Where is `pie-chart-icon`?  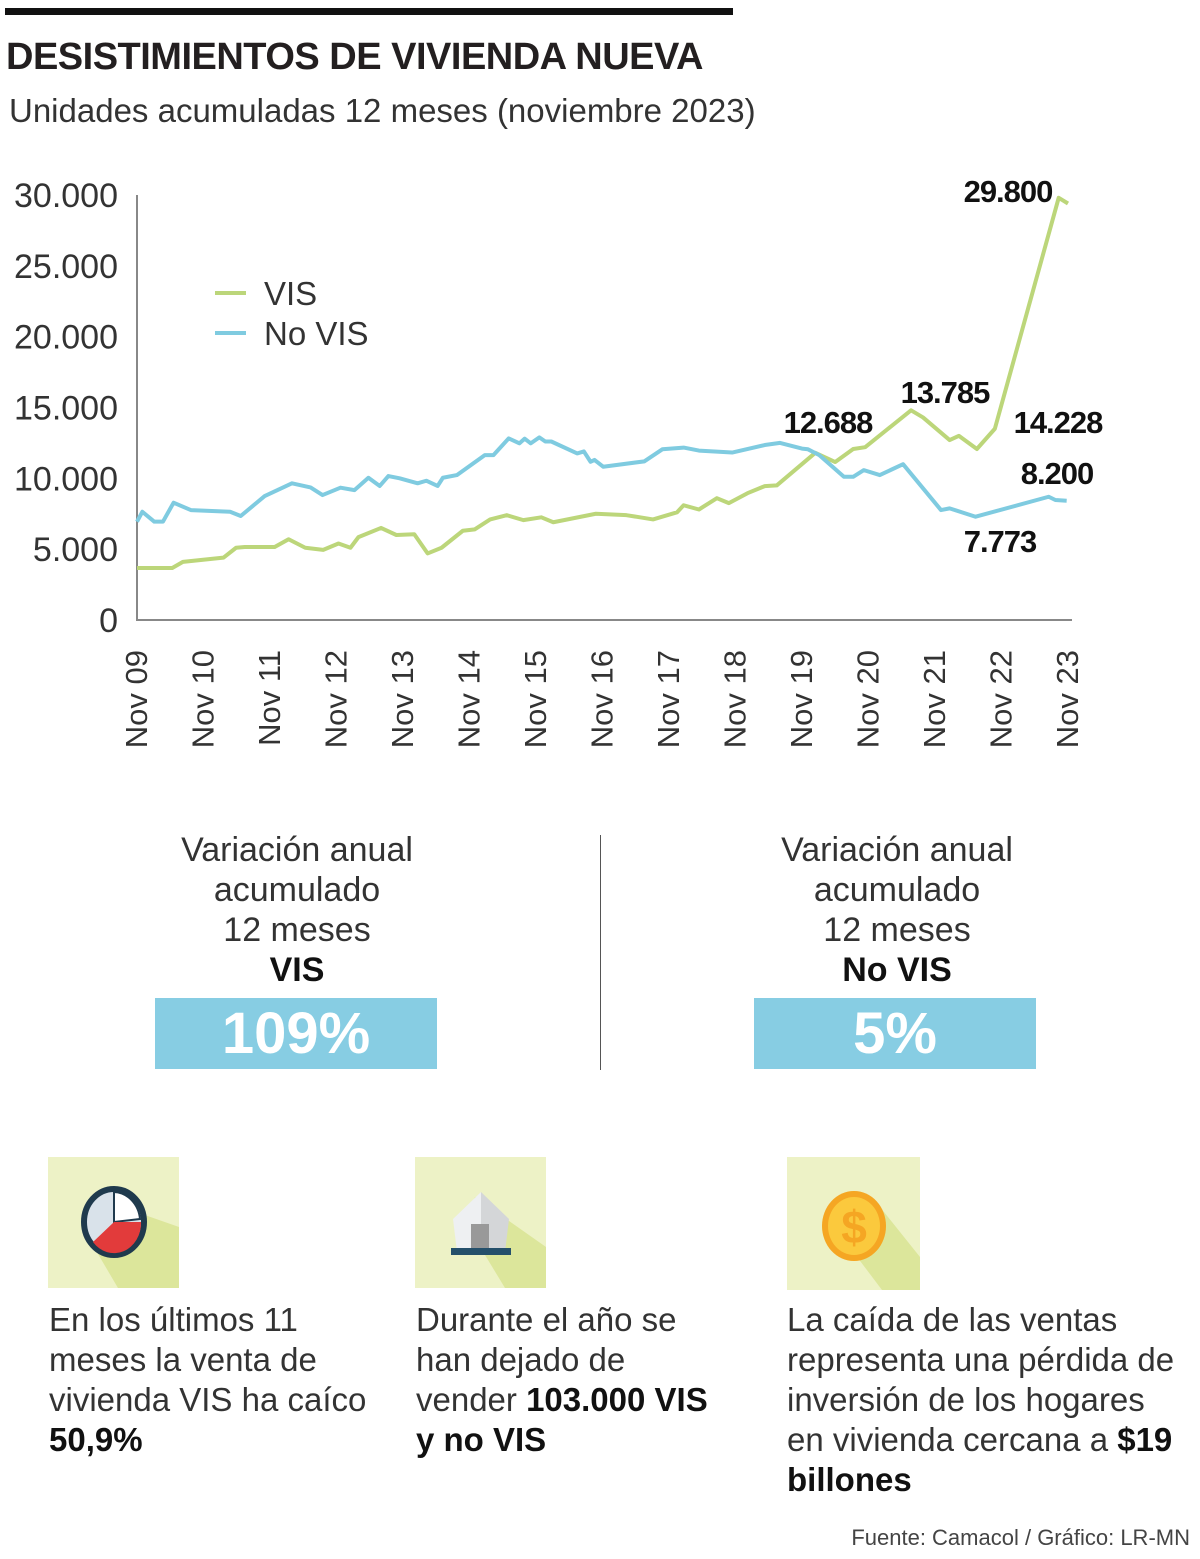
pie-chart-icon is located at coordinates (113, 1222).